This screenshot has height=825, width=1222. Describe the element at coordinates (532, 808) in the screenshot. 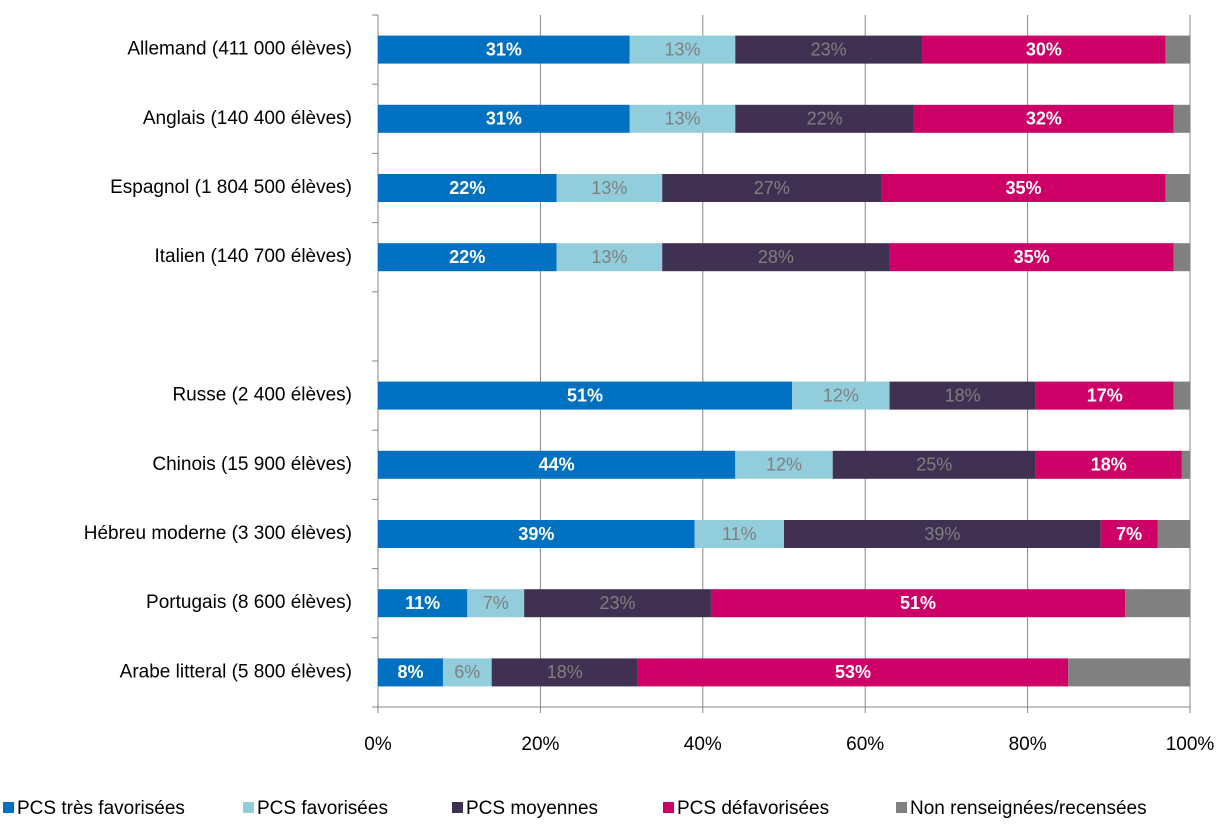

I see `legend-label: PCS moyennes` at that location.